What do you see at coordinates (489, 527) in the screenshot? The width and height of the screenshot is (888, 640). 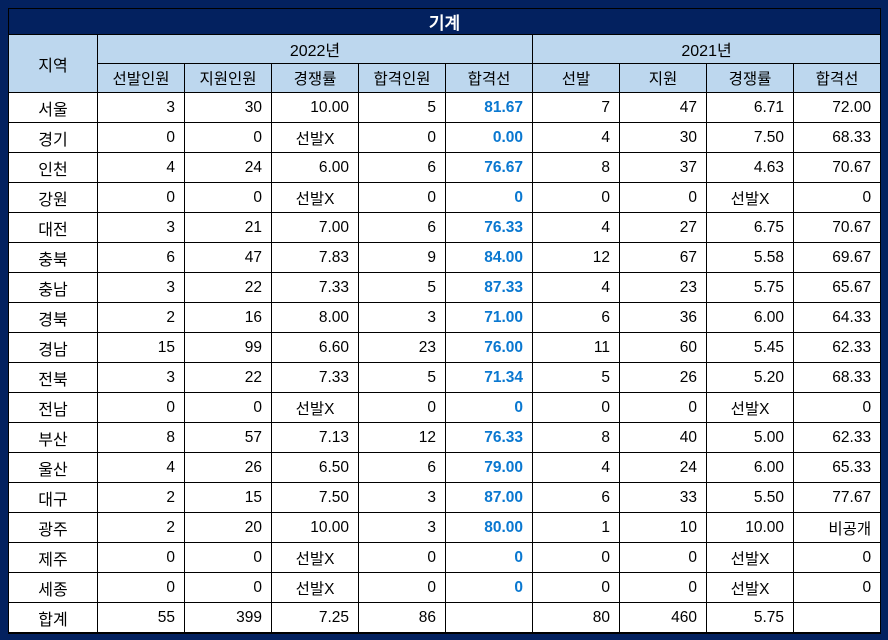 I see `value-cell: 80.00` at bounding box center [489, 527].